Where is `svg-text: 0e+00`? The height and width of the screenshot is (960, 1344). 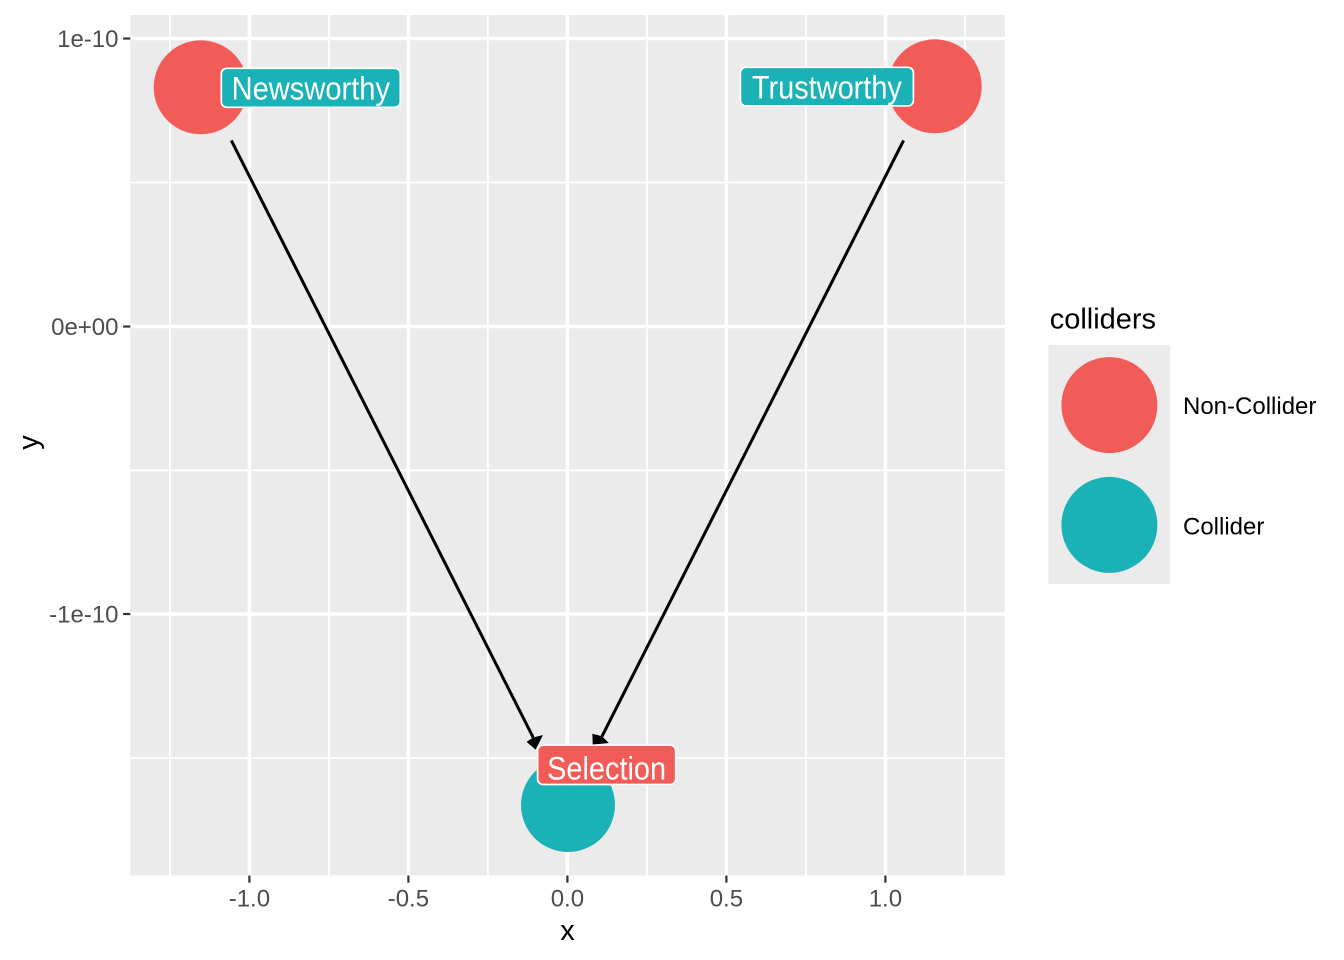
svg-text: 0e+00 is located at coordinates (84, 327).